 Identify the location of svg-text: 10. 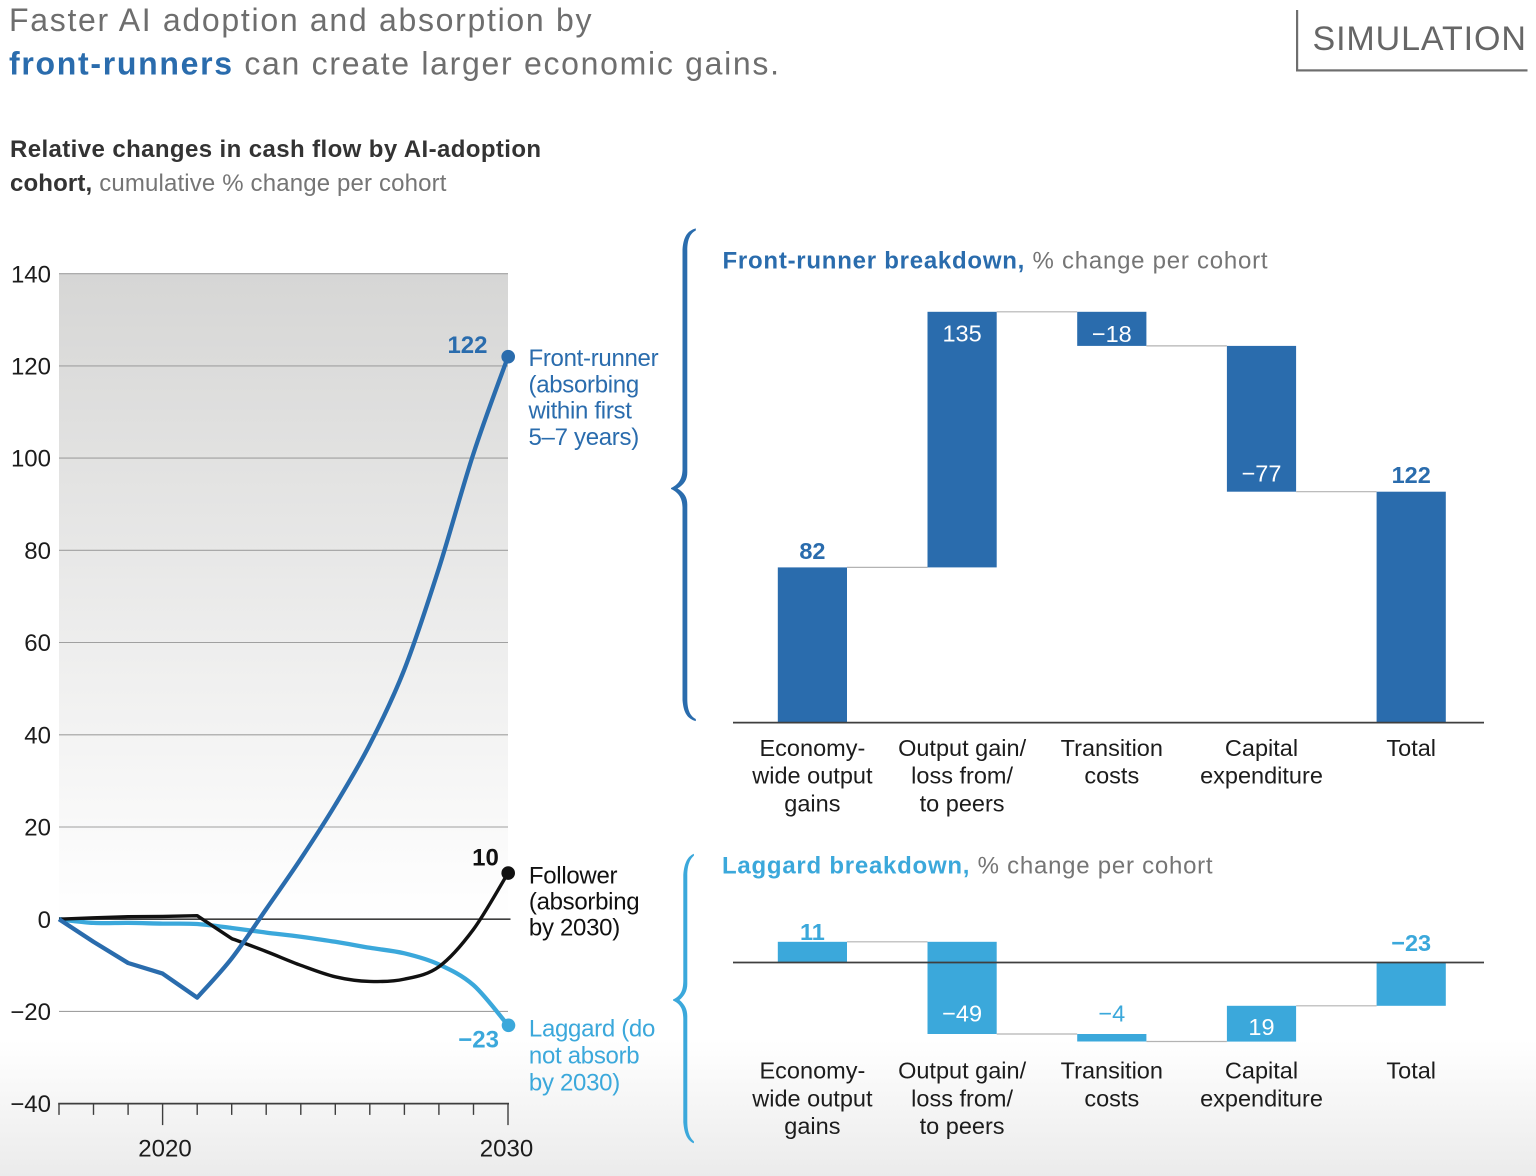
(485, 857).